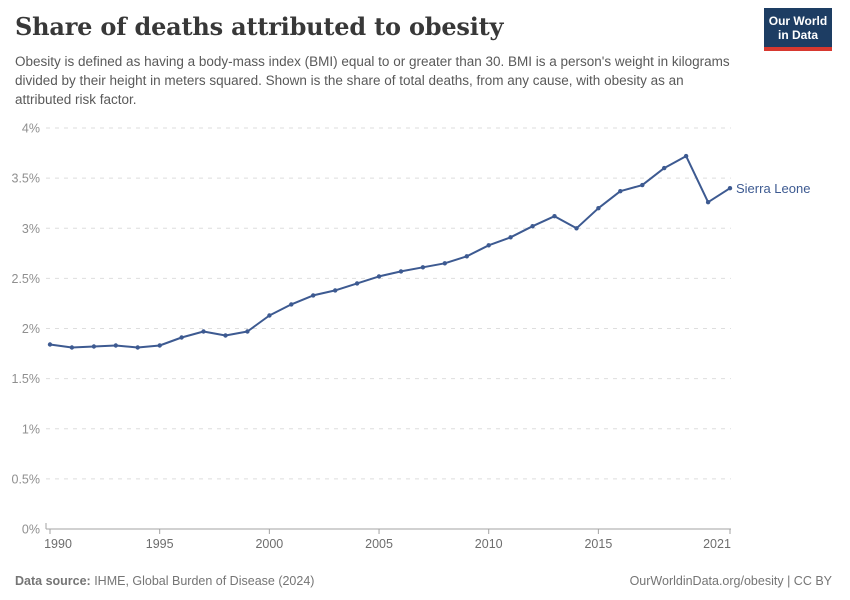 This screenshot has width=850, height=600. What do you see at coordinates (26, 279) in the screenshot?
I see `y-tick-label: 2.5%` at bounding box center [26, 279].